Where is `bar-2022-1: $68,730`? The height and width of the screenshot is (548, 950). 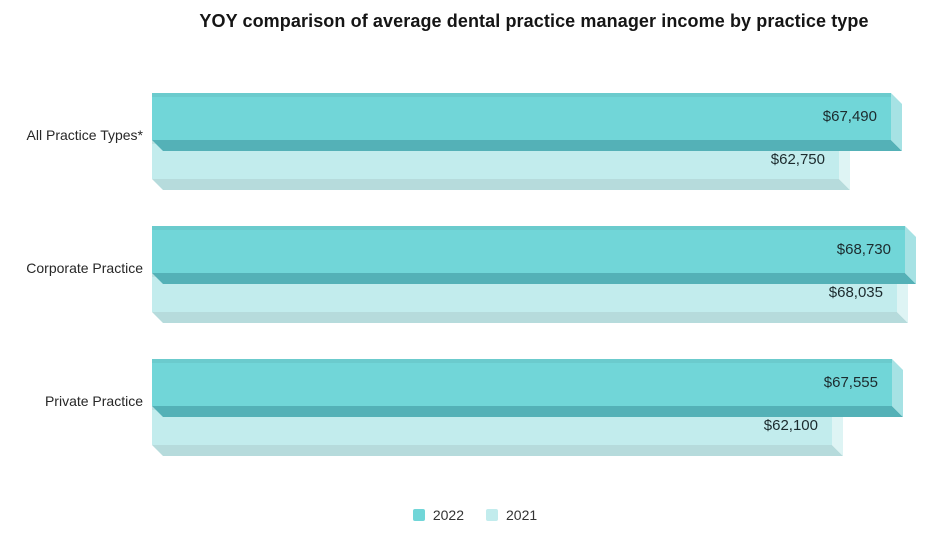
bar-2022-1: $68,730 is located at coordinates (534, 255).